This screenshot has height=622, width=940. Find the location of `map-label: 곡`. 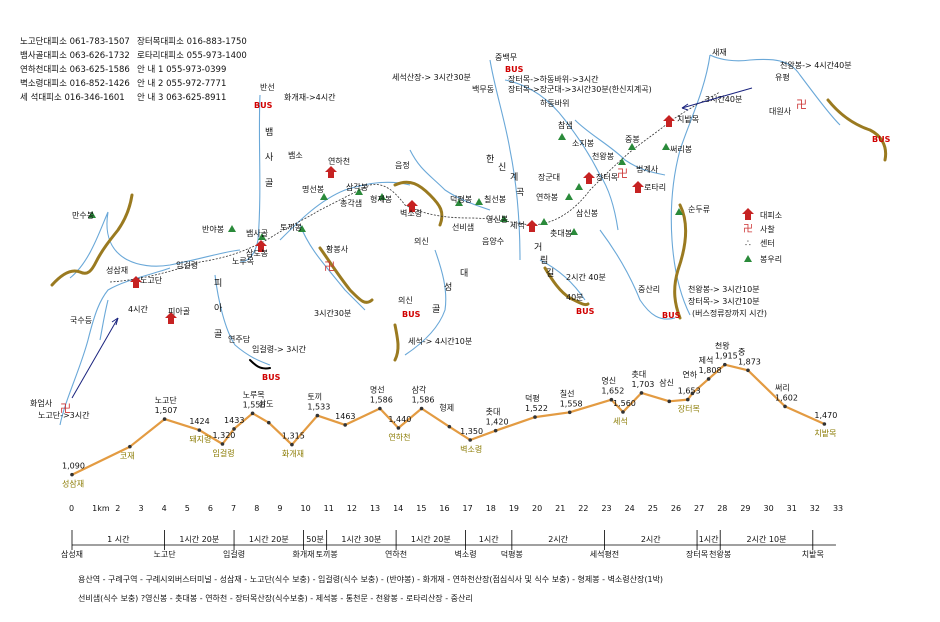

map-label: 곡 is located at coordinates (520, 192).